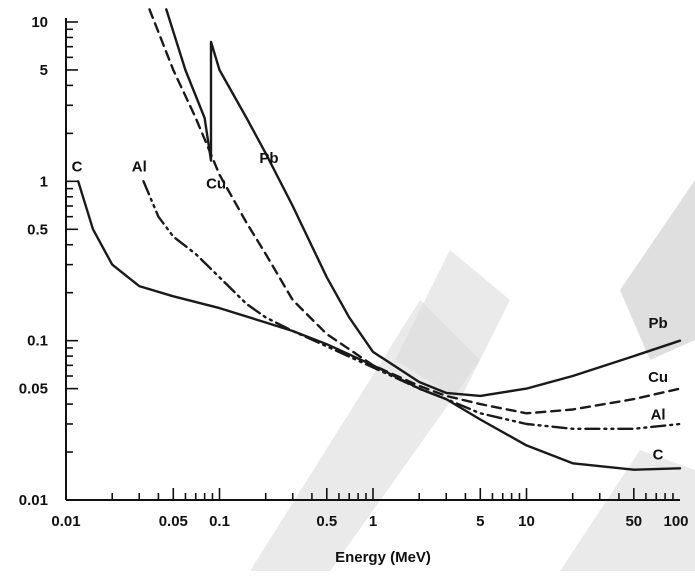 This screenshot has height=576, width=695. What do you see at coordinates (658, 323) in the screenshot?
I see `end-label-pb: Pb` at bounding box center [658, 323].